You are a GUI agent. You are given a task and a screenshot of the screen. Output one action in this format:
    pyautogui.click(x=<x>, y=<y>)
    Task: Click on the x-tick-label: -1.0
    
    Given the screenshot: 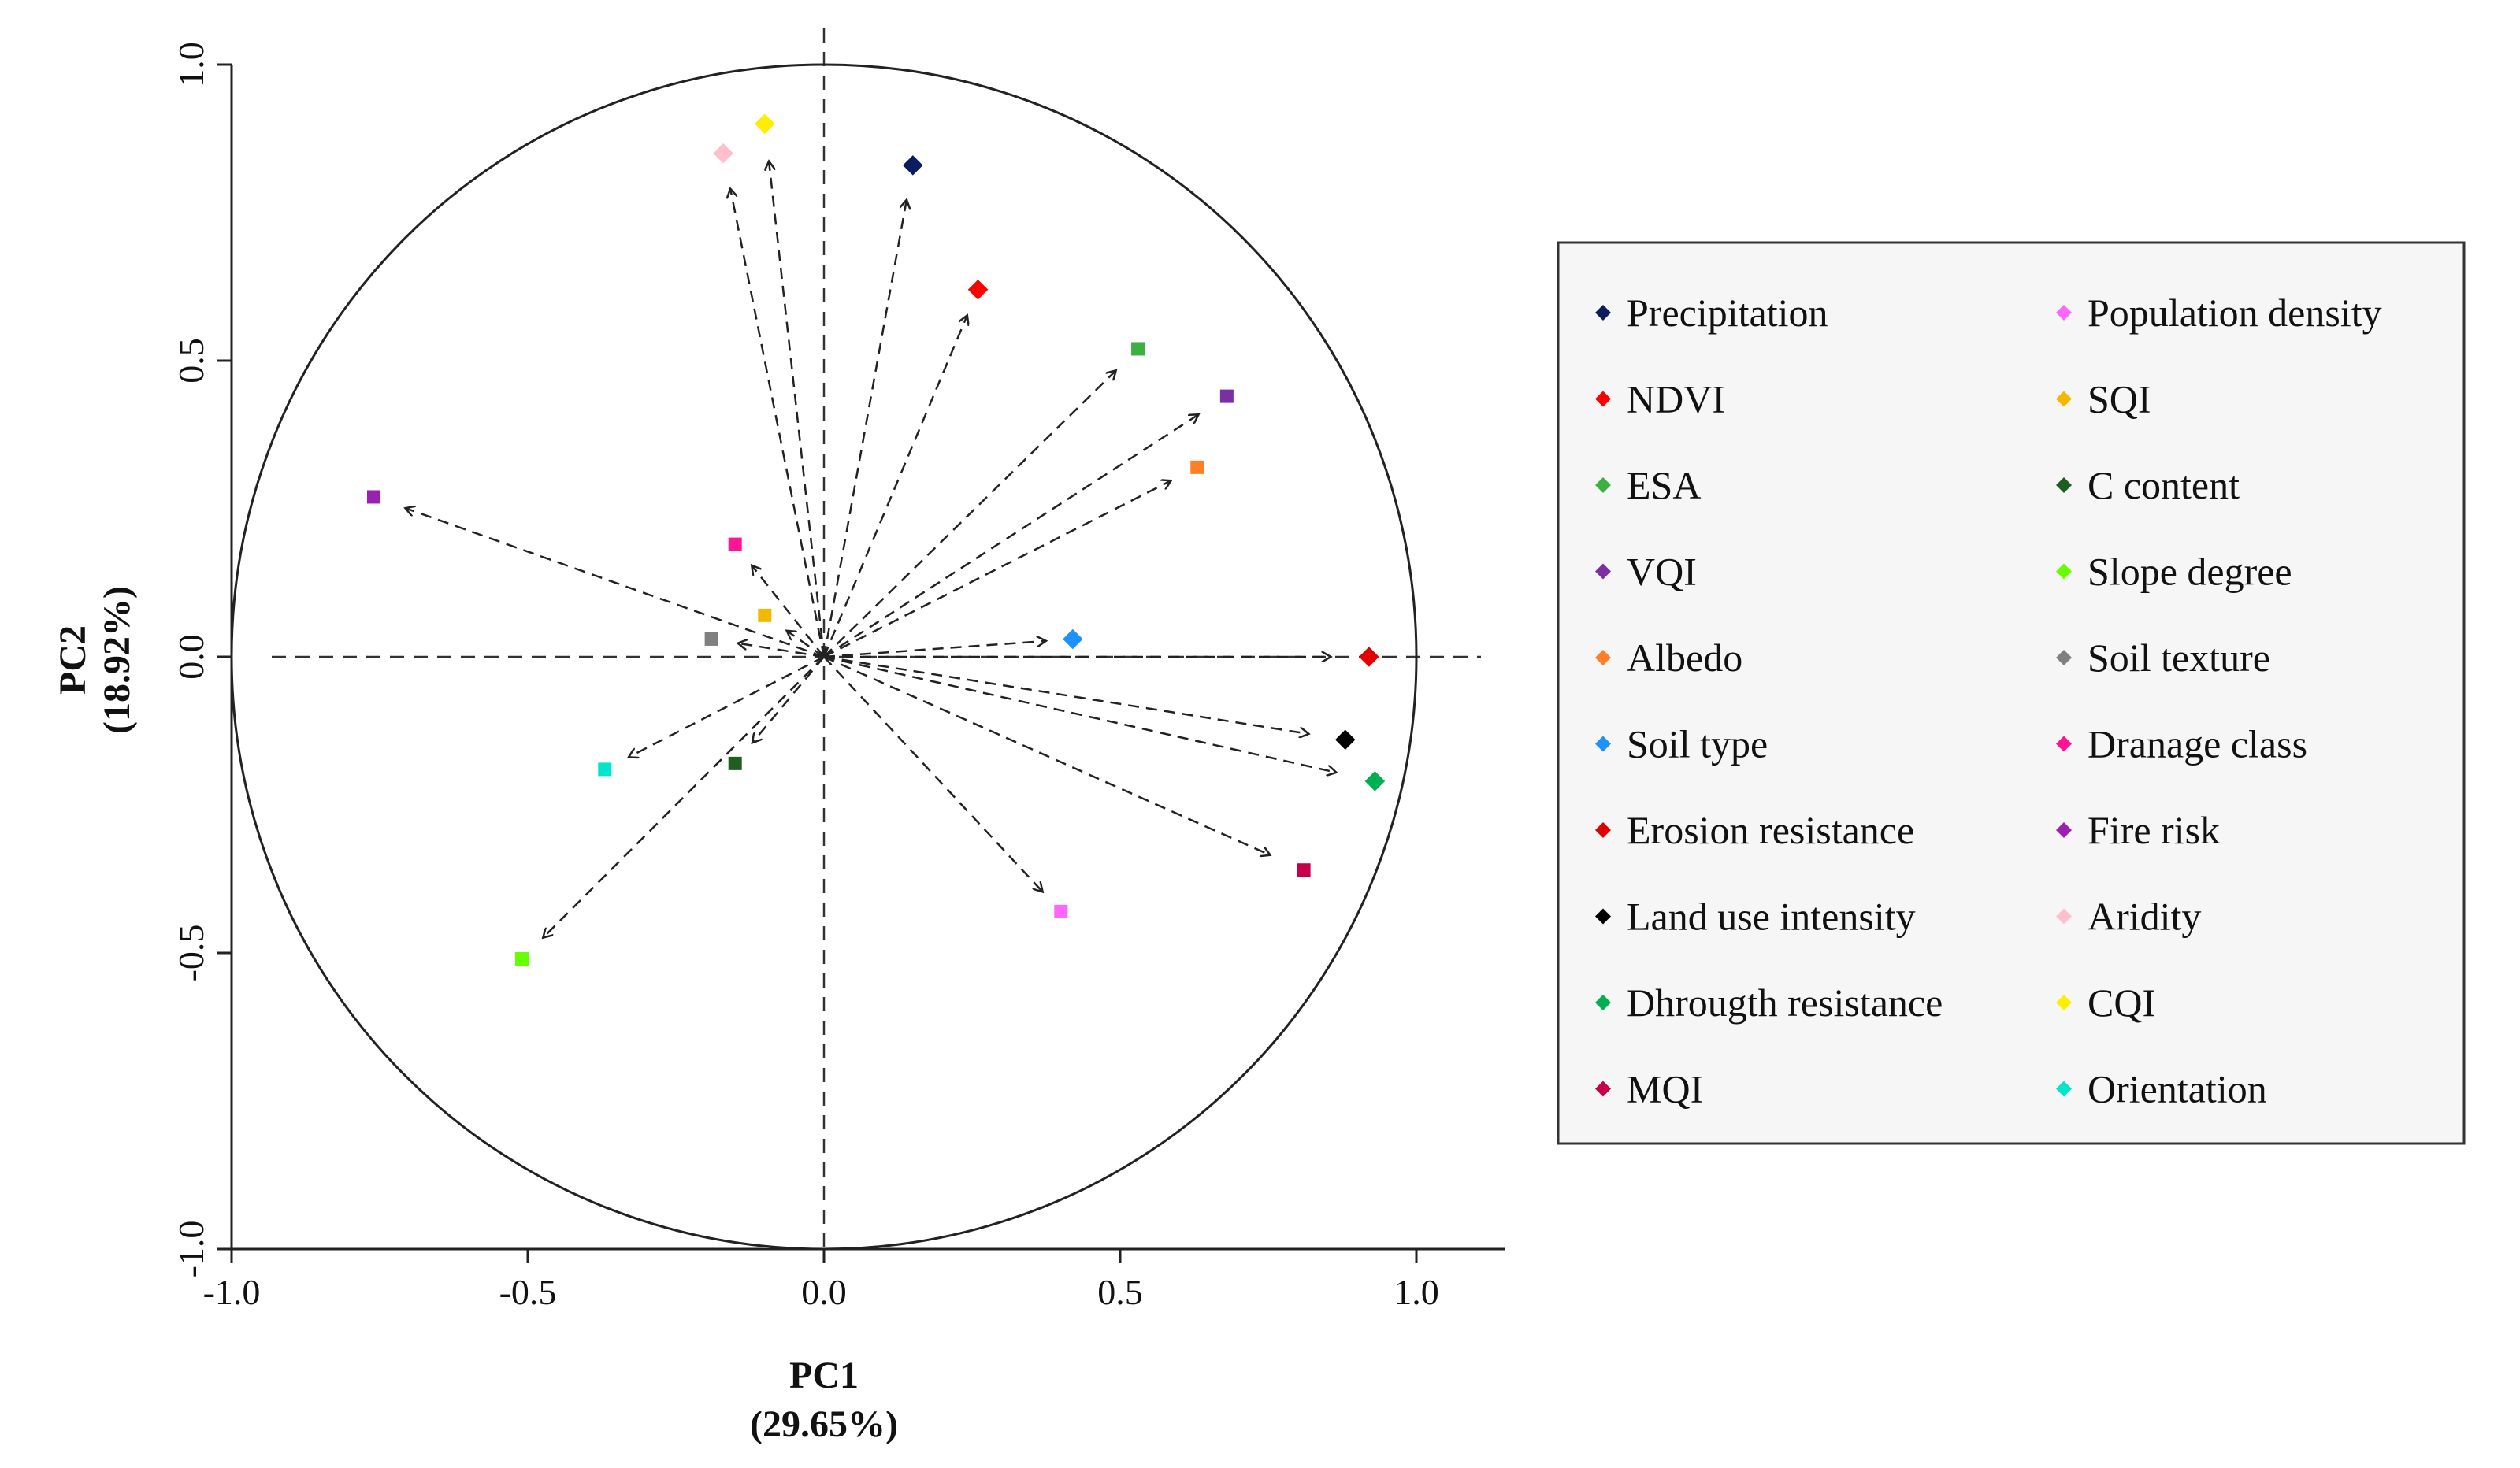 What is the action you would take?
    pyautogui.click(x=232, y=1292)
    